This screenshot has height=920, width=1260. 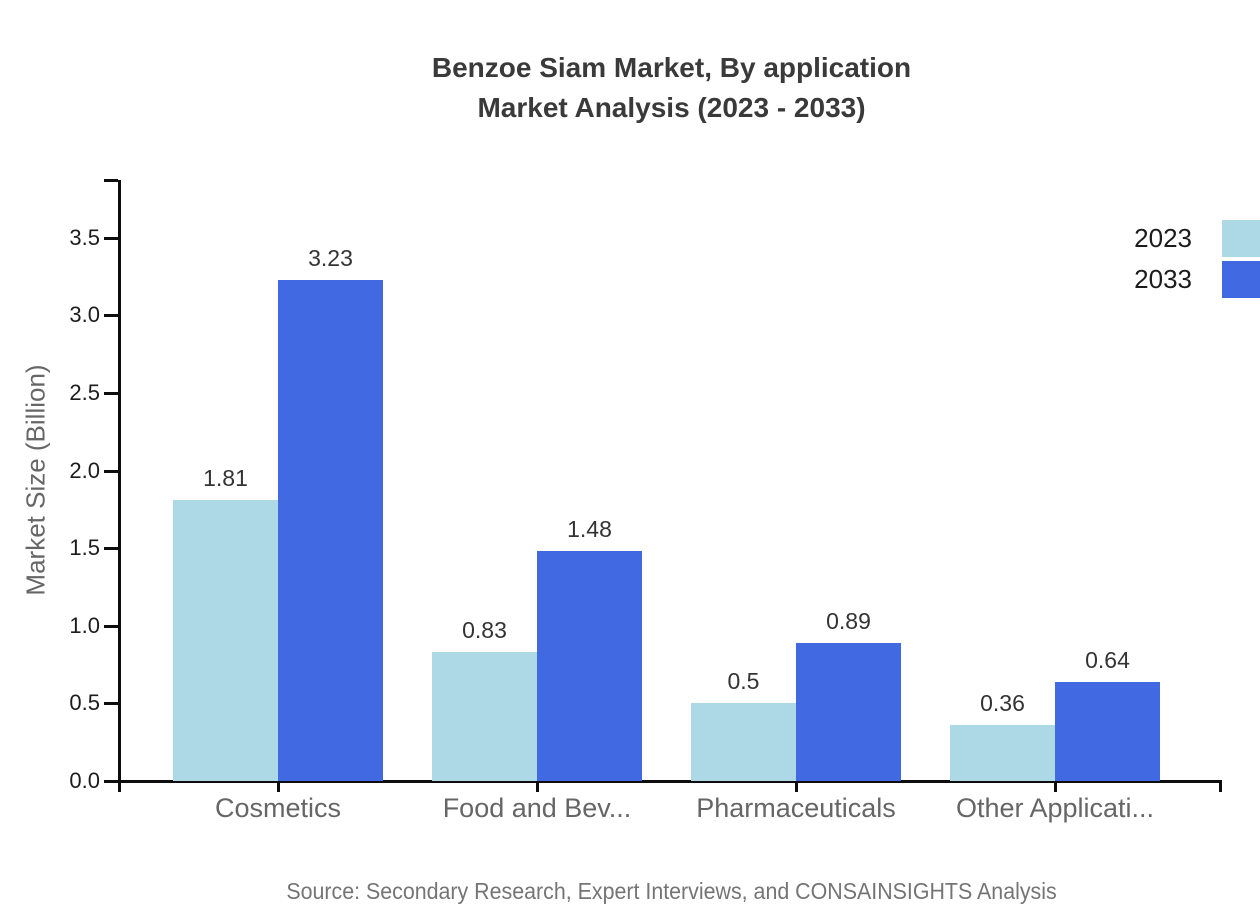 What do you see at coordinates (84, 237) in the screenshot?
I see `y-tick-label: 3.5` at bounding box center [84, 237].